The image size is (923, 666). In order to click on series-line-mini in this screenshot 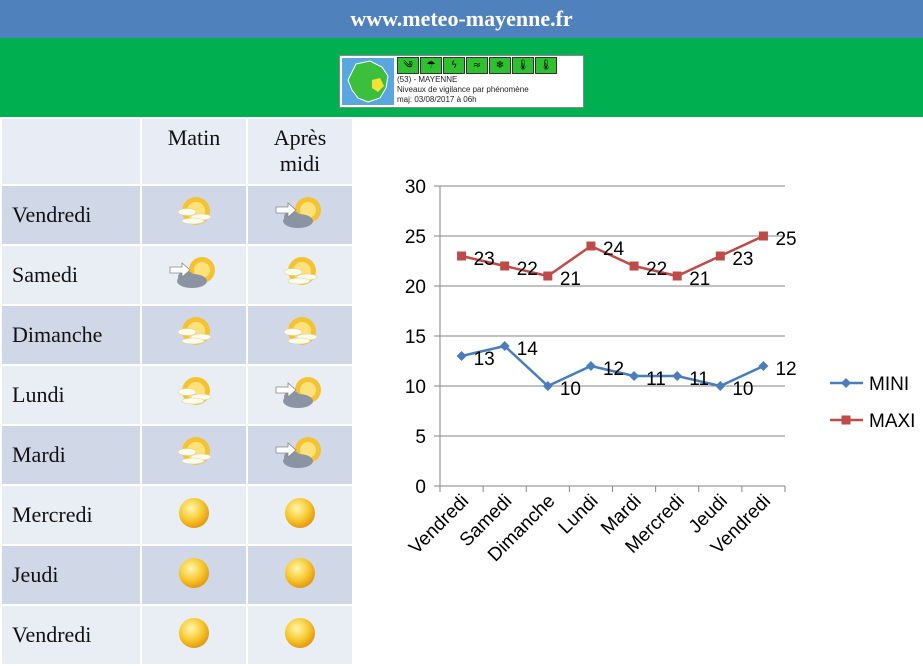, I will do `click(612, 366)`.